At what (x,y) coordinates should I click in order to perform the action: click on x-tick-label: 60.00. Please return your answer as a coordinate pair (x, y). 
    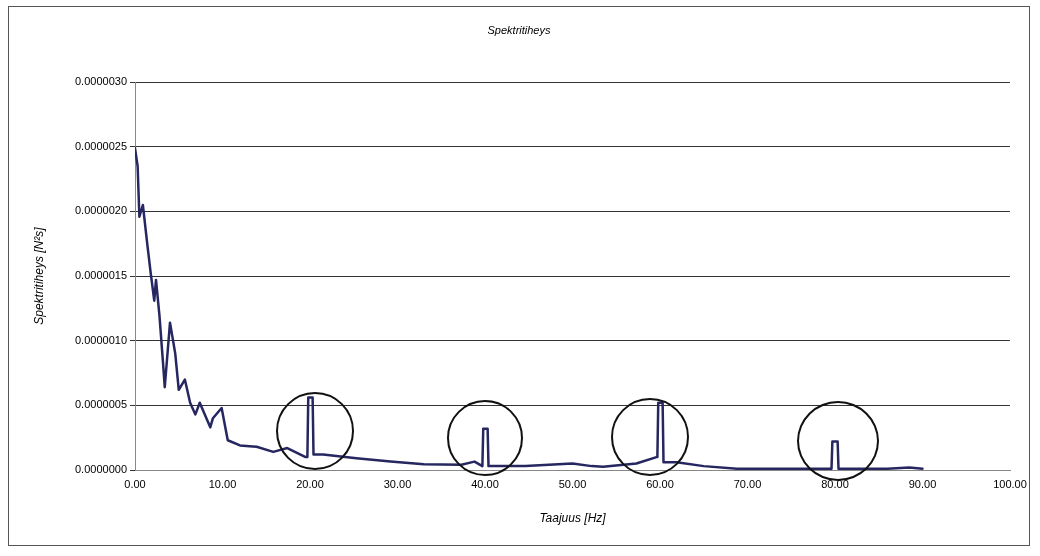
    Looking at the image, I should click on (660, 483).